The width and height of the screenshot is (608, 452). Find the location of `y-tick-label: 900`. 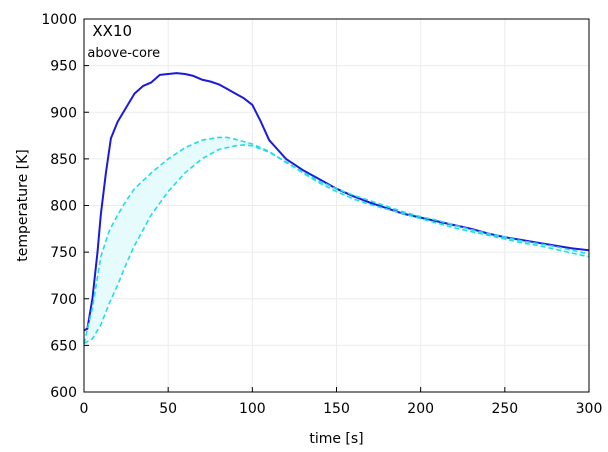

y-tick-label: 900 is located at coordinates (63, 113).